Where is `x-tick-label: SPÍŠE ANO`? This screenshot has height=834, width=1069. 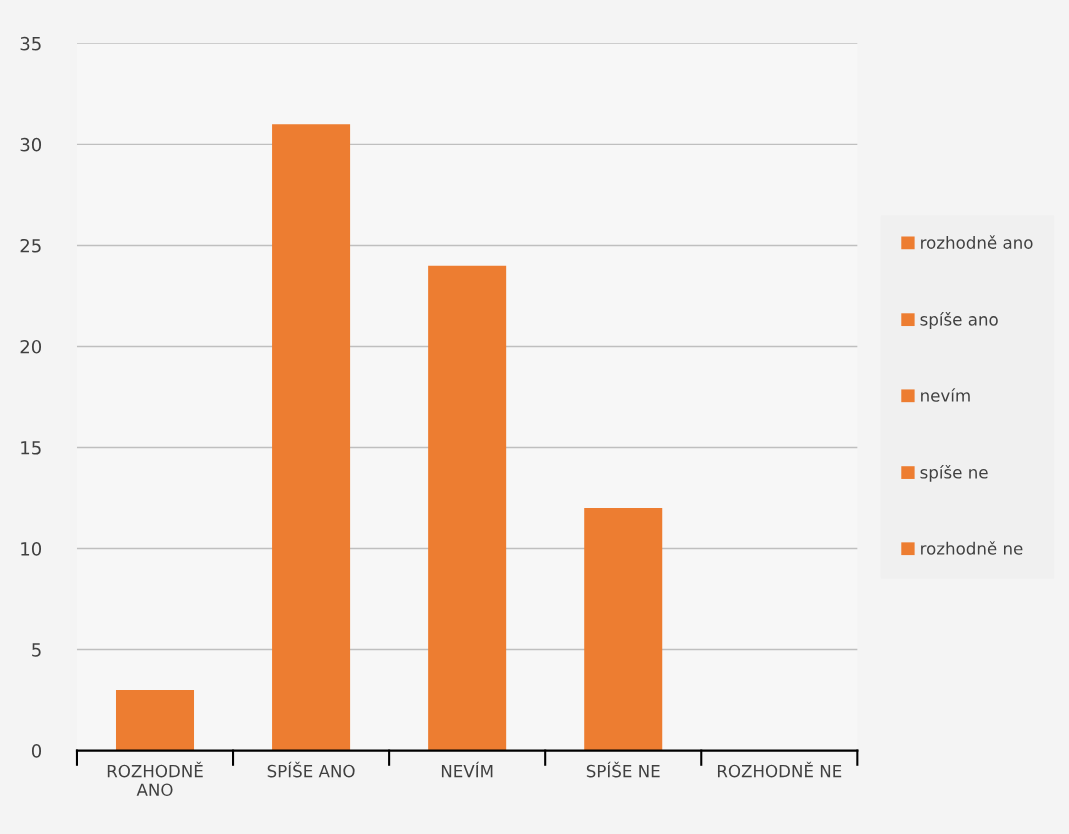 x-tick-label: SPÍŠE ANO is located at coordinates (311, 769).